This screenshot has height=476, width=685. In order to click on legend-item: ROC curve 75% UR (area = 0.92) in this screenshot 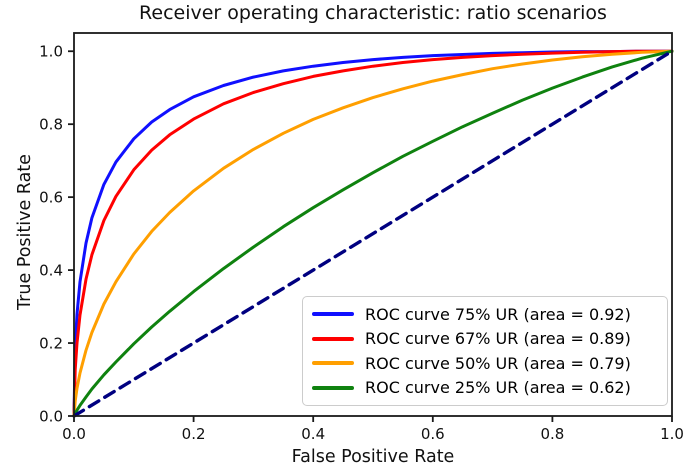, I will do `click(486, 314)`.